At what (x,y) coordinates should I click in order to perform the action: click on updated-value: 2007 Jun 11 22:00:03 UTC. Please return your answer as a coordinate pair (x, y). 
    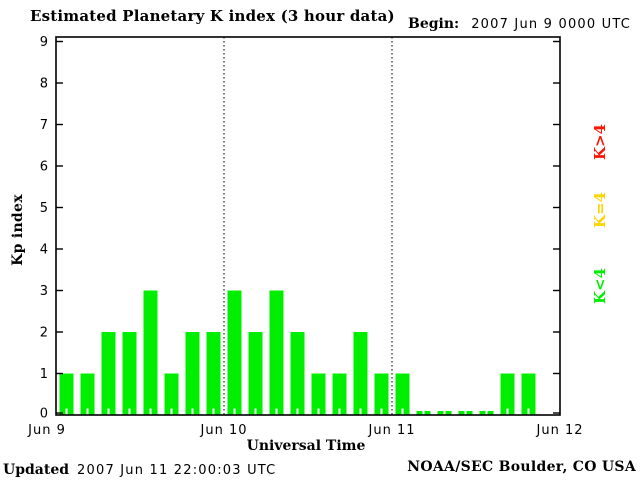
    Looking at the image, I should click on (177, 470).